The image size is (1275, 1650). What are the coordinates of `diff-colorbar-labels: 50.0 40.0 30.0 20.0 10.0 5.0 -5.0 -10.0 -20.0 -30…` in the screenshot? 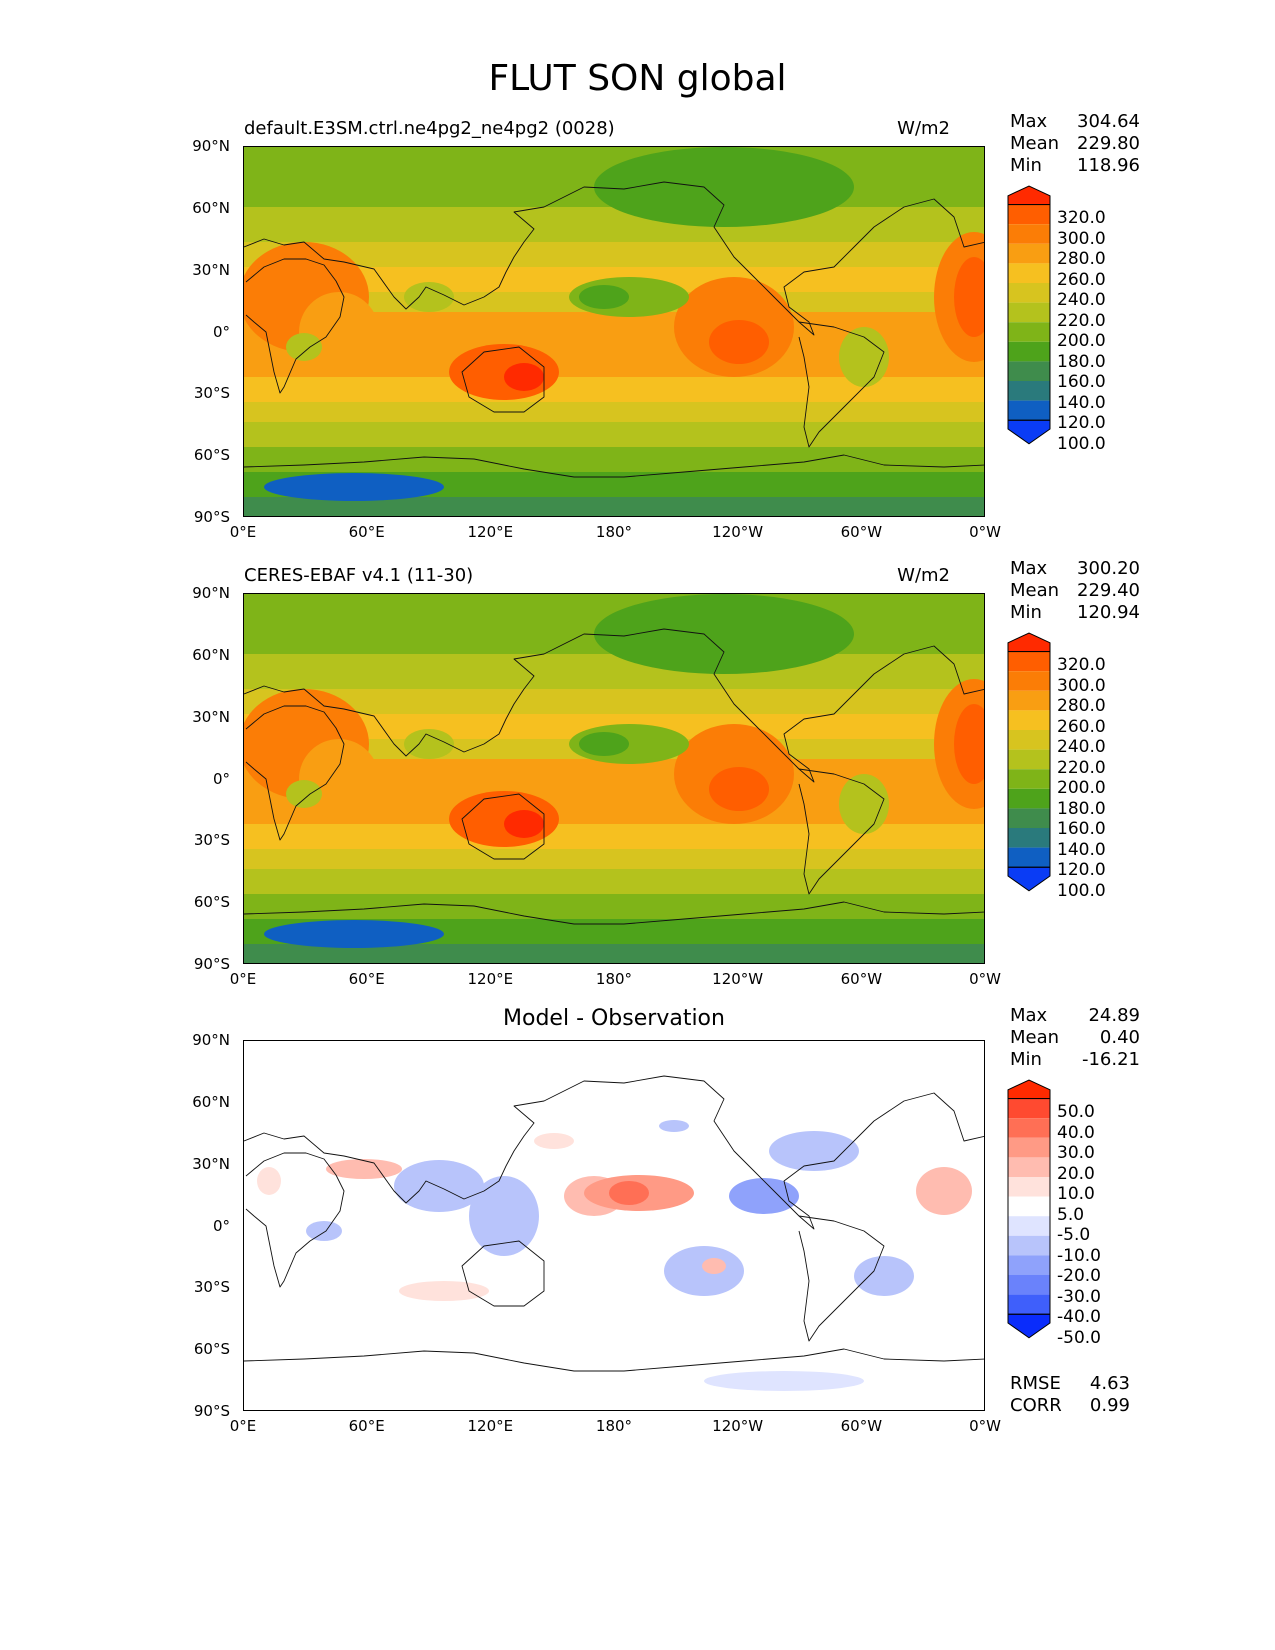 It's located at (1079, 1225).